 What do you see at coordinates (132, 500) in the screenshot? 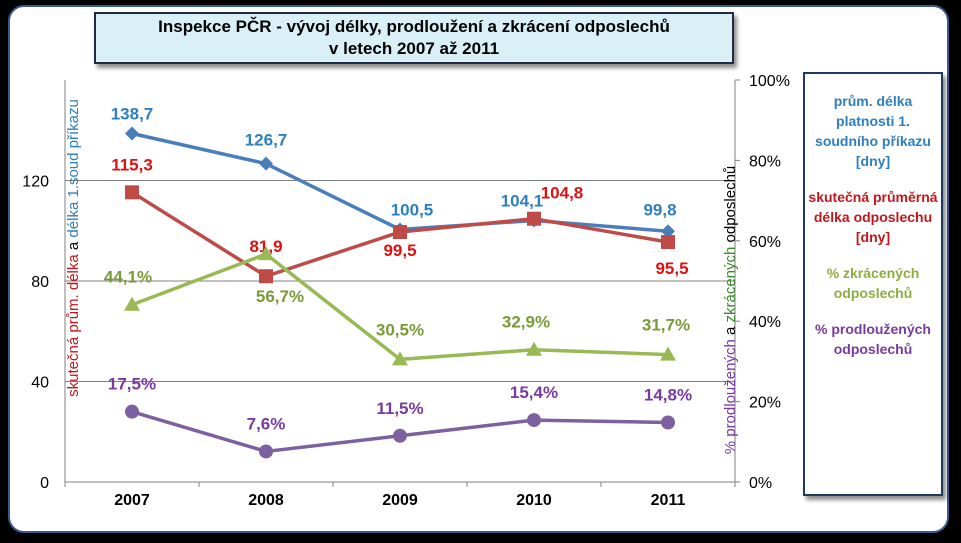
I see `x-tick-label: 2007` at bounding box center [132, 500].